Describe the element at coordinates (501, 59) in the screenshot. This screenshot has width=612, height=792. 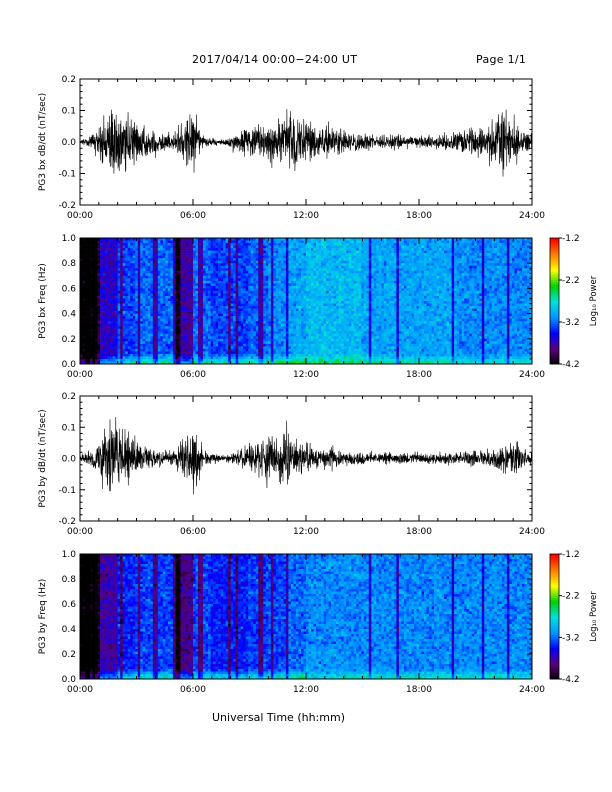
I see `page-number: Page 1/1` at that location.